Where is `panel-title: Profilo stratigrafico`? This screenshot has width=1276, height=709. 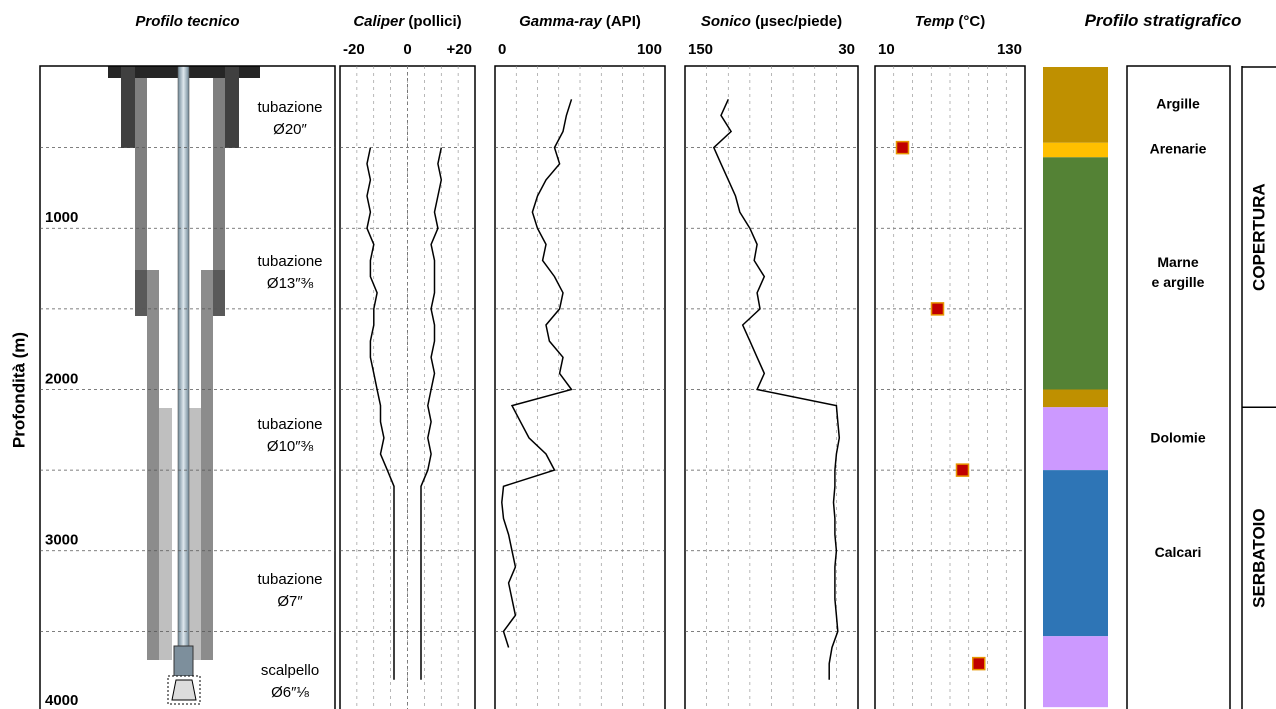 panel-title: Profilo stratigrafico is located at coordinates (1163, 20).